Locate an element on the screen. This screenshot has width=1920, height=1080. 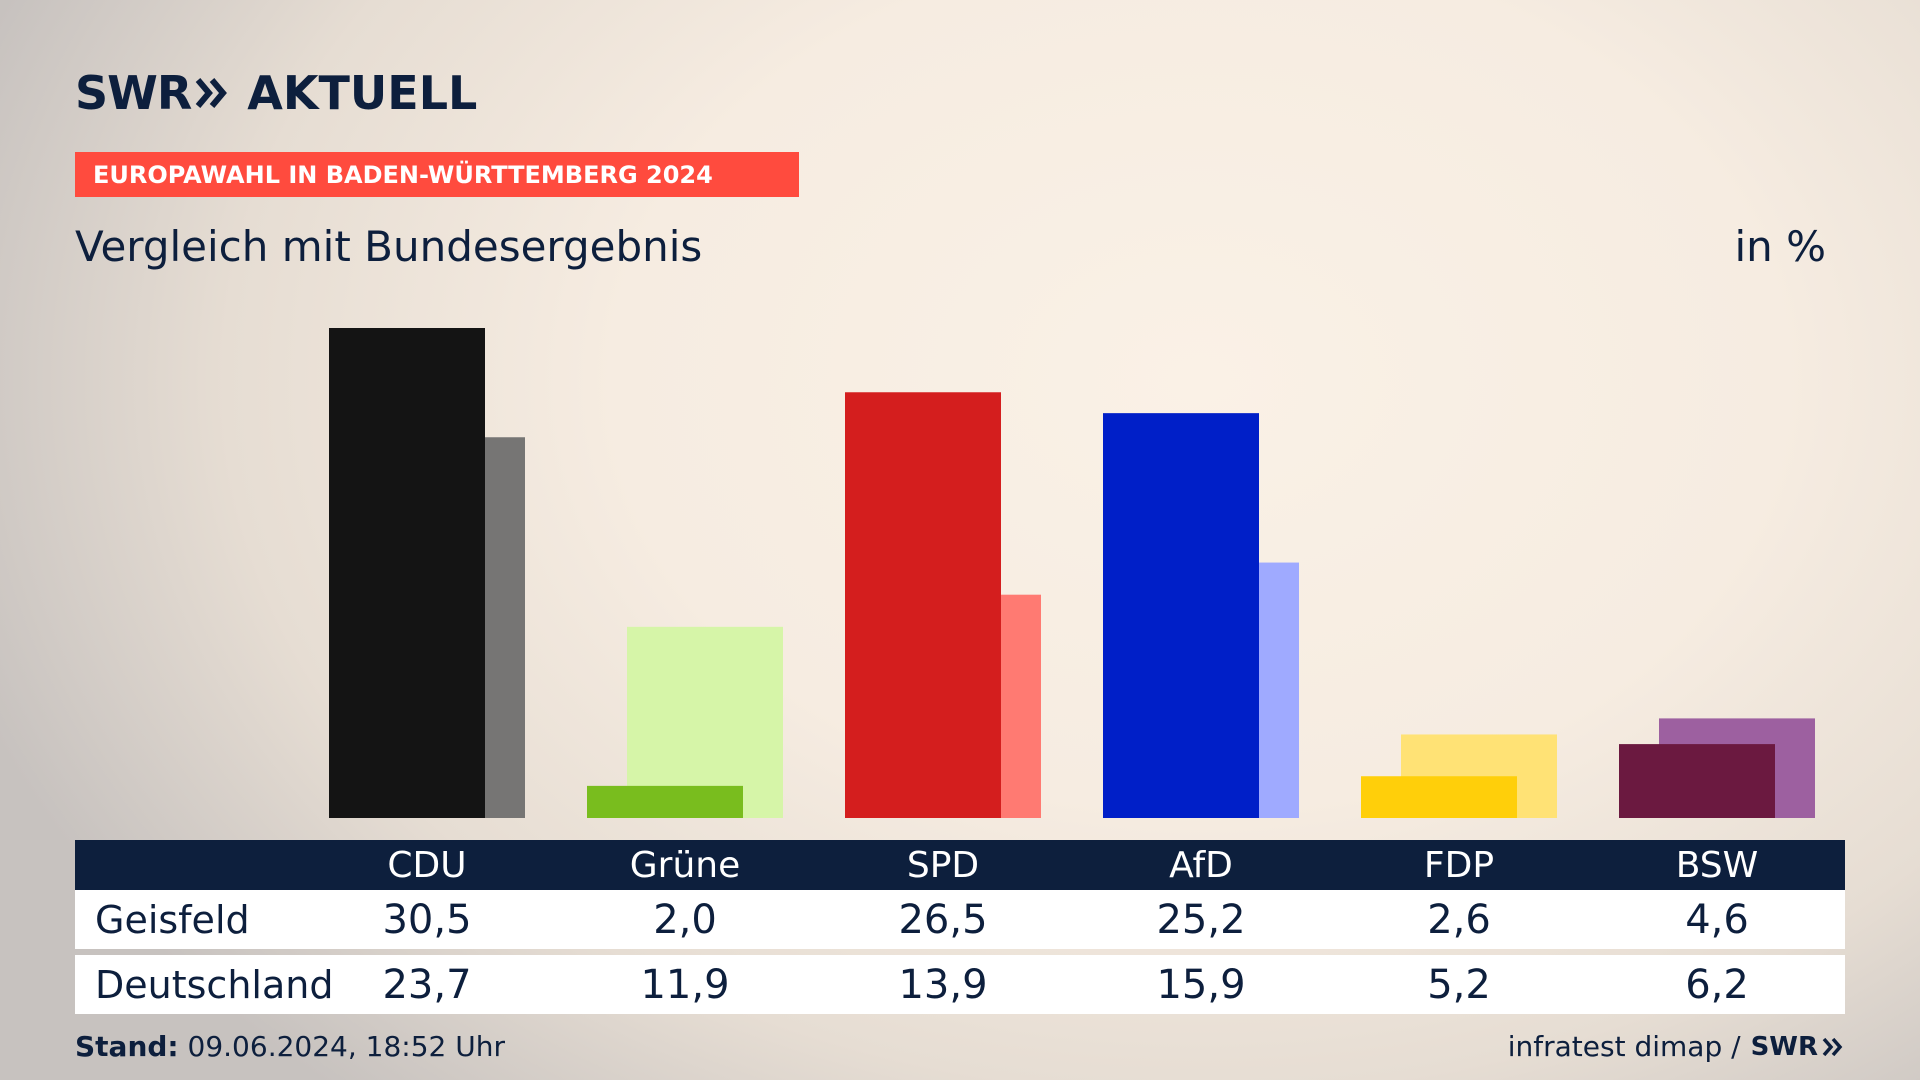
source-credit: infratest dimap / SWR is located at coordinates (1676, 1046).